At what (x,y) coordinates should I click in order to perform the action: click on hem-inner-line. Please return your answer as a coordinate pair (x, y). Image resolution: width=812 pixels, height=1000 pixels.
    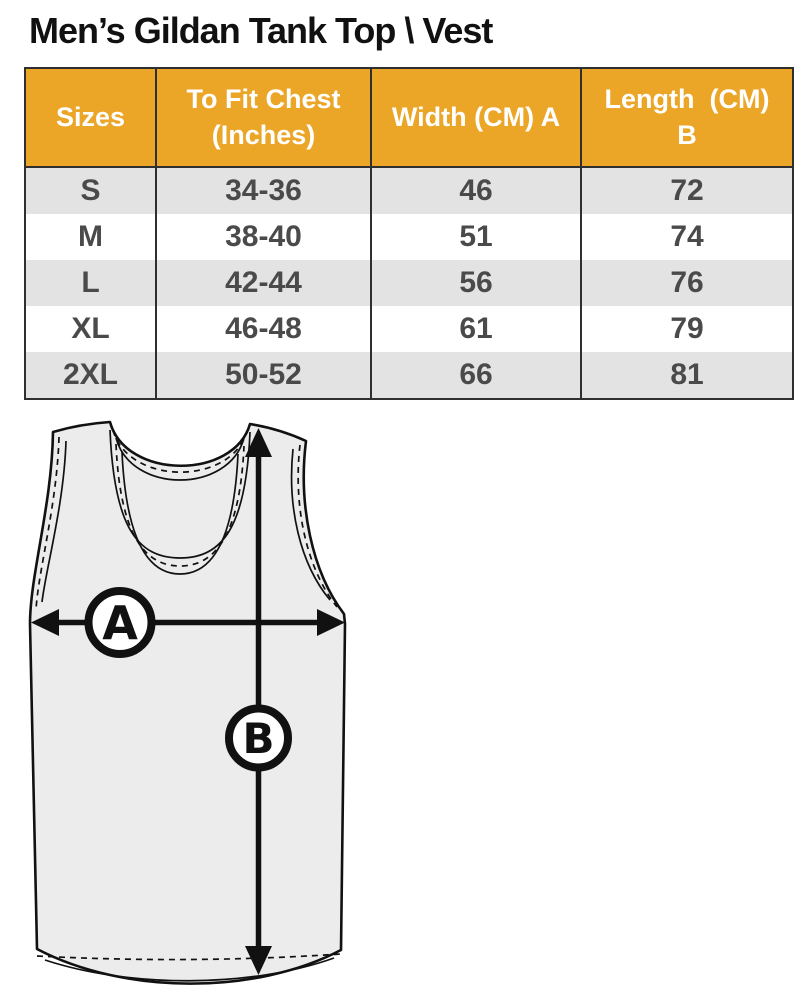
    Looking at the image, I should click on (189, 969).